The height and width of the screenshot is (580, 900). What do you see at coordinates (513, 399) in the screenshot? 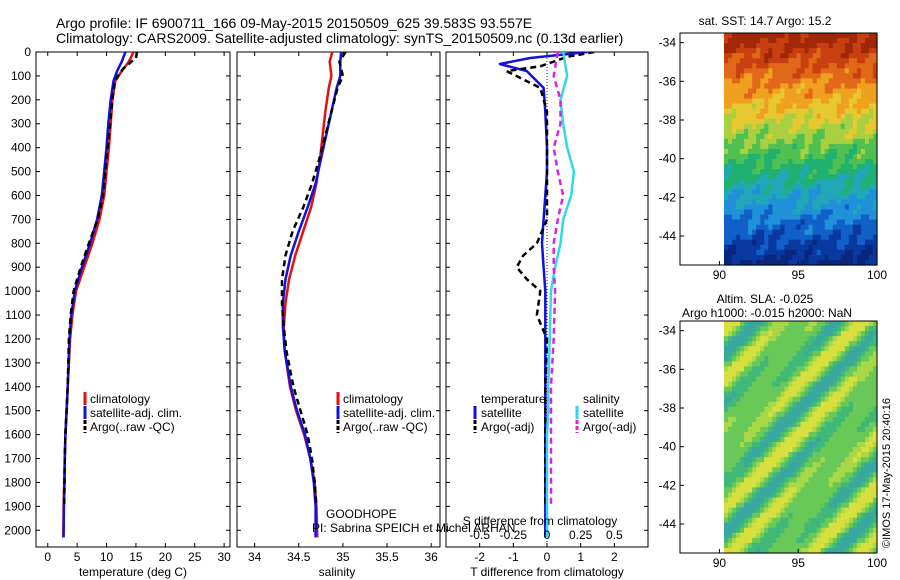
I see `legend-title-temperature: temperature` at bounding box center [513, 399].